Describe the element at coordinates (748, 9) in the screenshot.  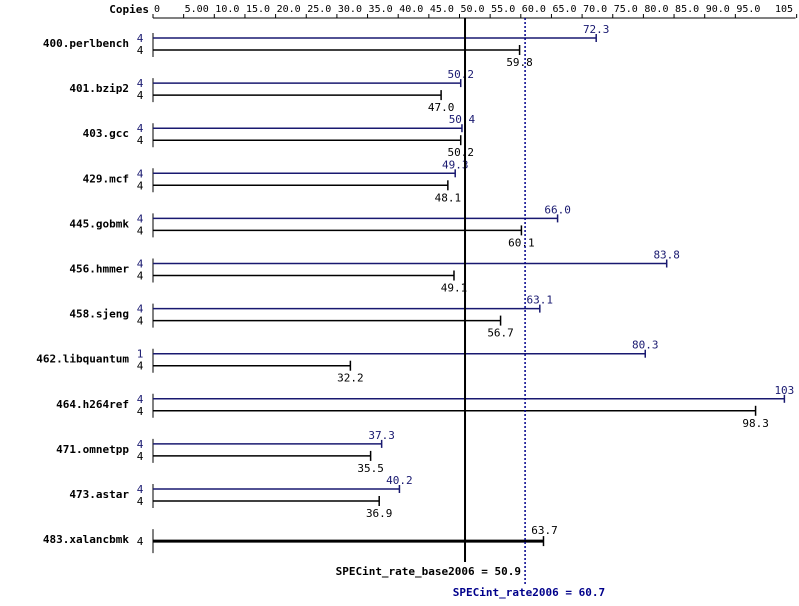
I see `x-tick-label: 95.0` at that location.